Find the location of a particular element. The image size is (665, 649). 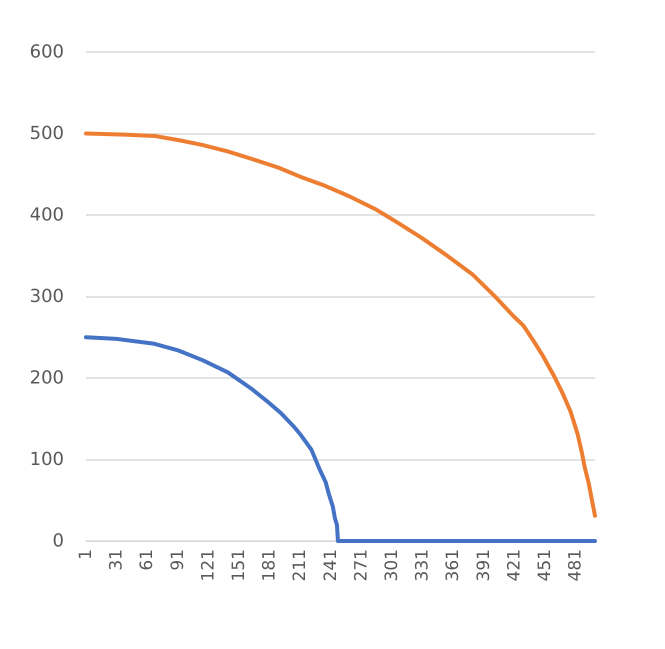

y-tick-label: 300 is located at coordinates (47, 296).